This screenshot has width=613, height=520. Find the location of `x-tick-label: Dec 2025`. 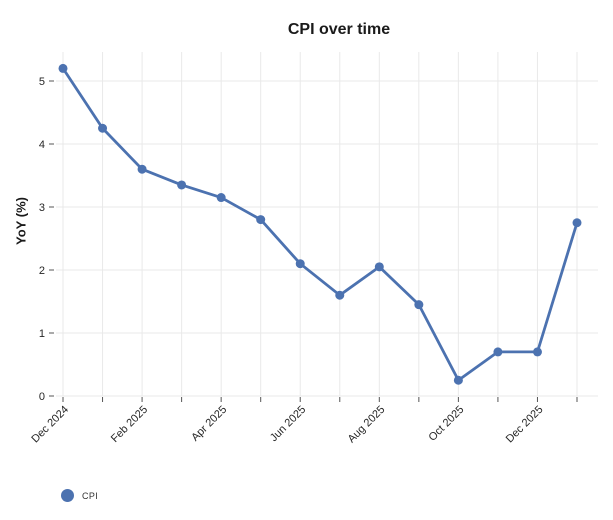

x-tick-label: Dec 2025 is located at coordinates (525, 425).